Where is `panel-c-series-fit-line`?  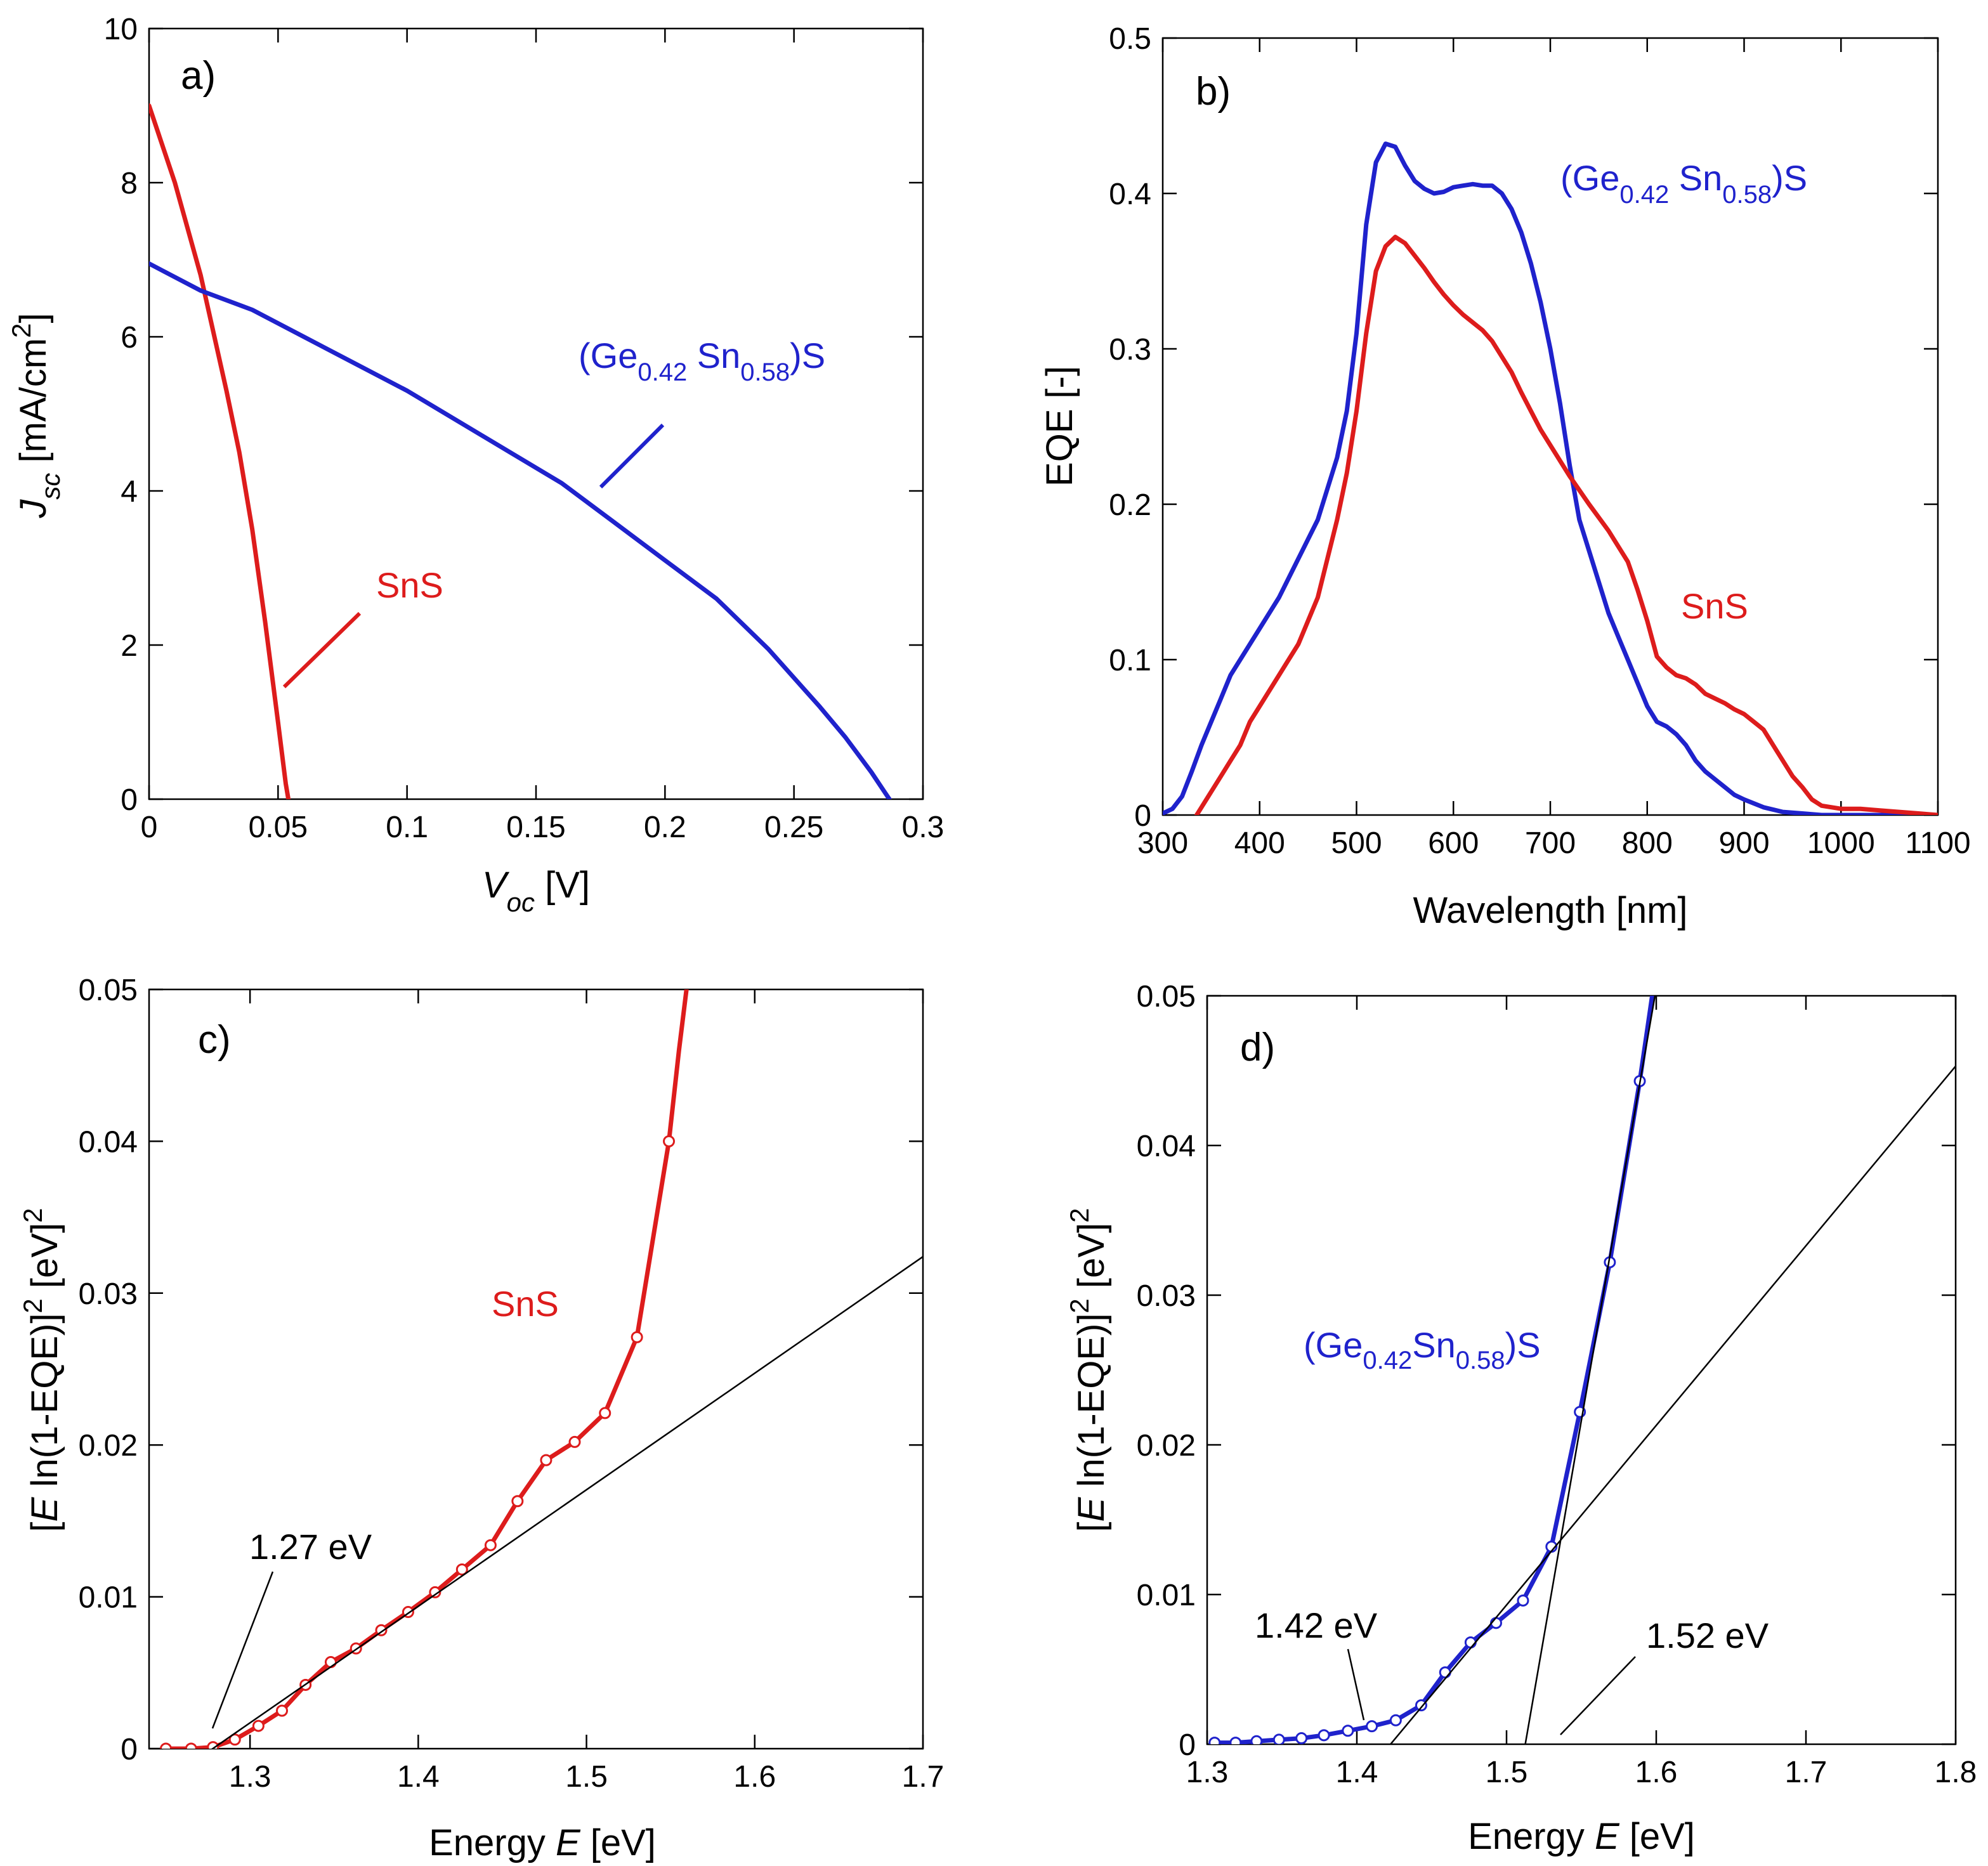
panel-c-series-fit-line is located at coordinates (567, 1503).